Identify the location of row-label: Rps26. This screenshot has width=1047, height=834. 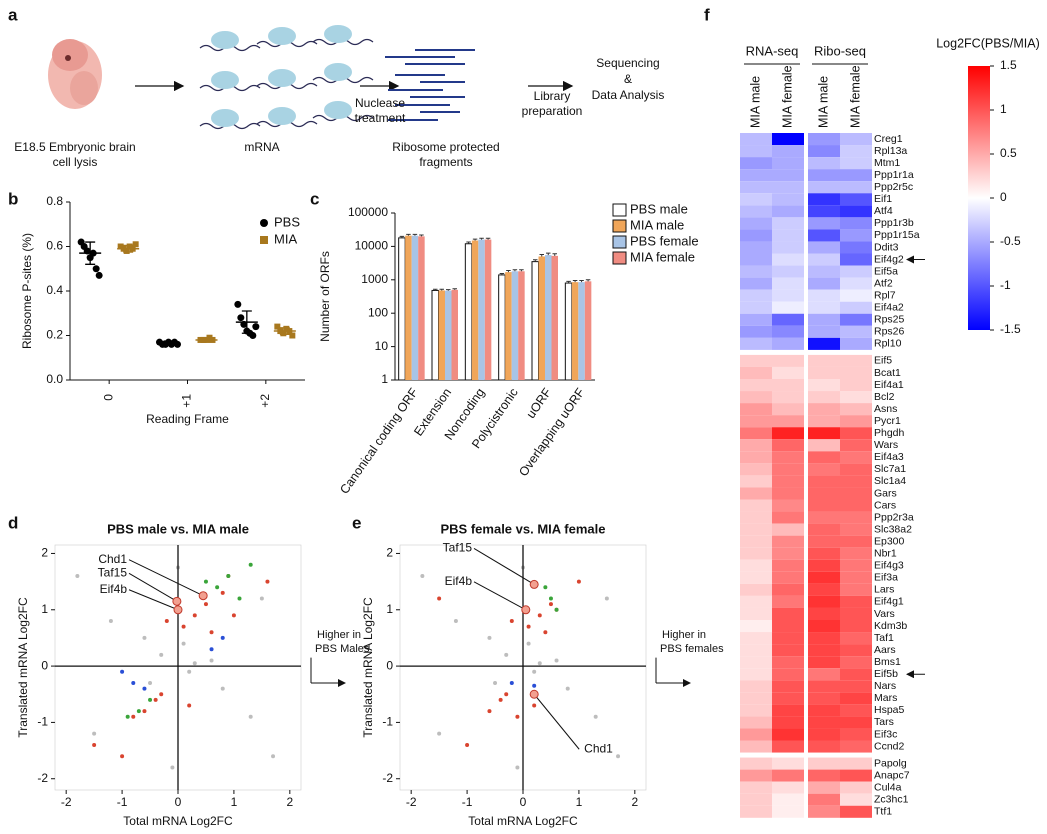
(889, 332).